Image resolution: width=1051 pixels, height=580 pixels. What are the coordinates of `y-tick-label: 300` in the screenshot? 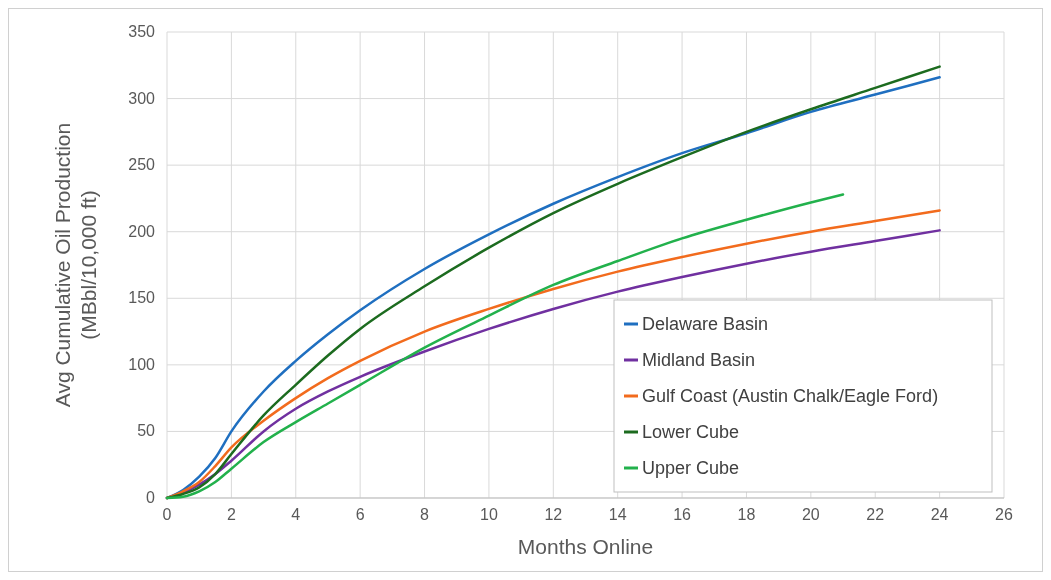 It's located at (142, 98).